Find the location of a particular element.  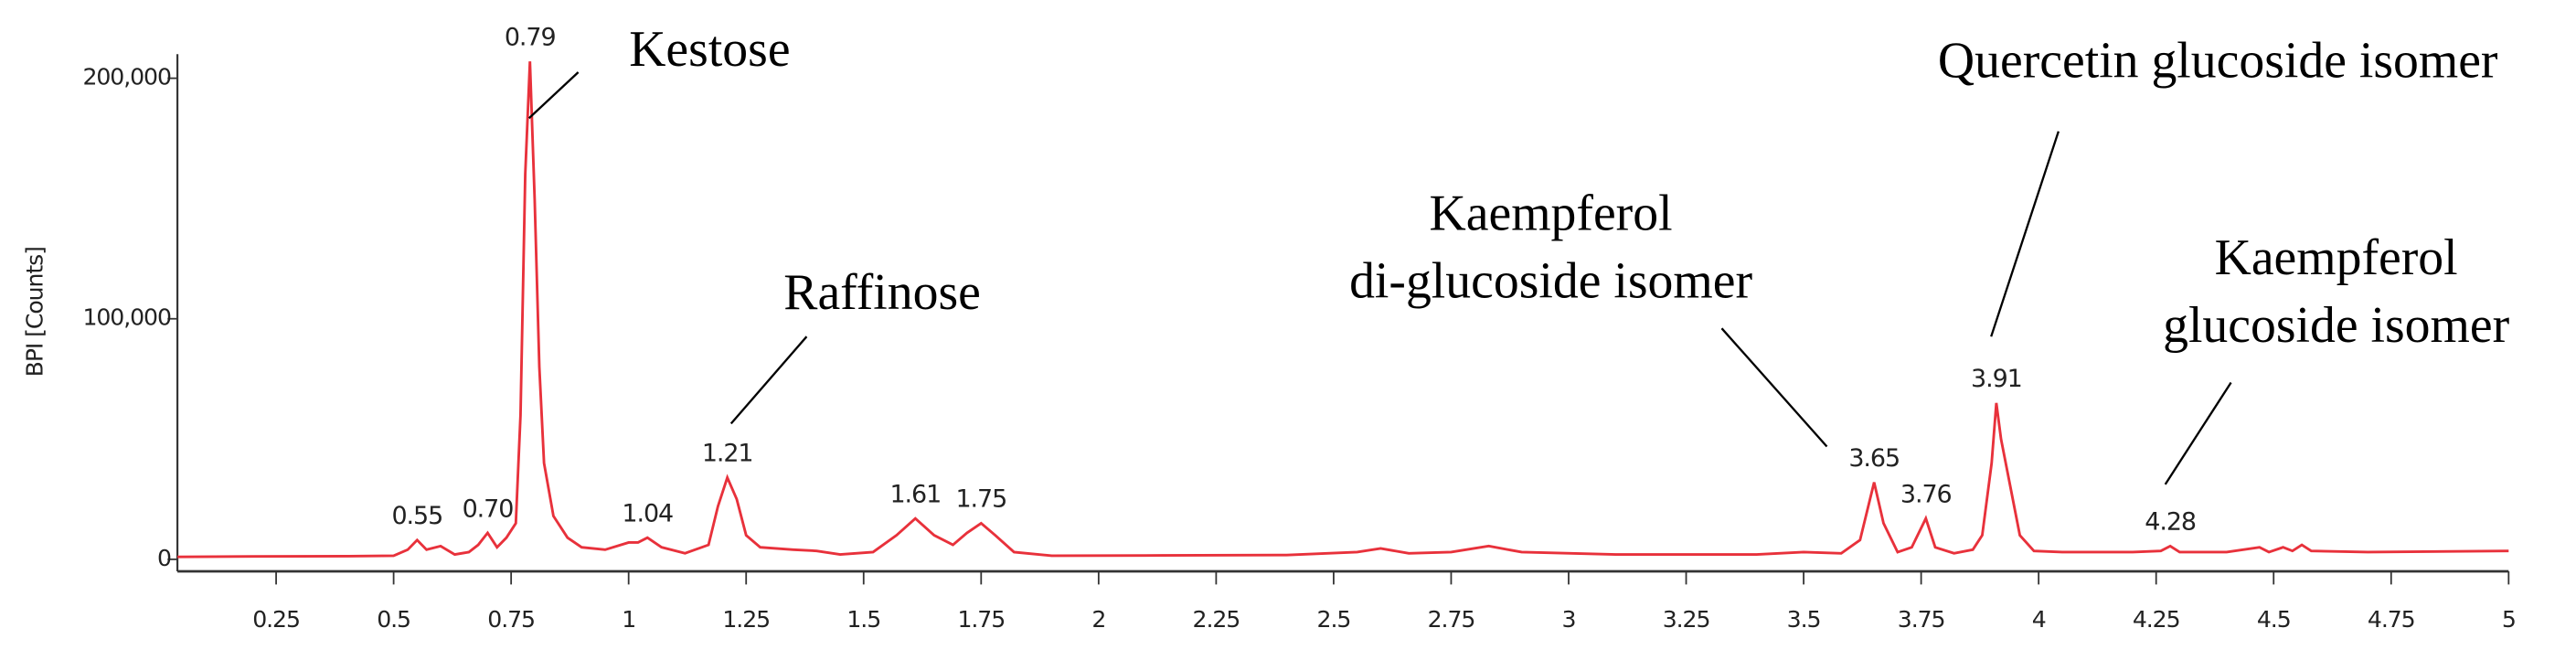

annotation: Quercetin glucoside isomer is located at coordinates (2218, 62).